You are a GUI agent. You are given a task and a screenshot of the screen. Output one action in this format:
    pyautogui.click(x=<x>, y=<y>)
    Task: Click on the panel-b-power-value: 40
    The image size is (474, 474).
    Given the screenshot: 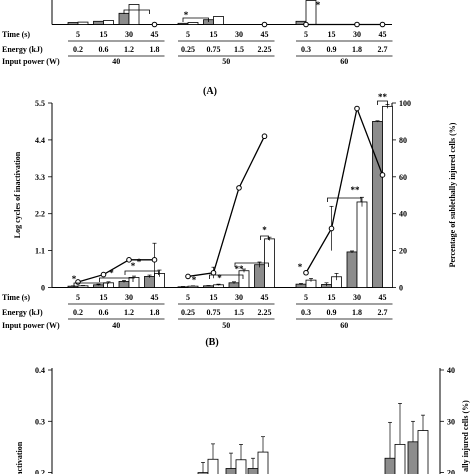 What is the action you would take?
    pyautogui.click(x=116, y=325)
    